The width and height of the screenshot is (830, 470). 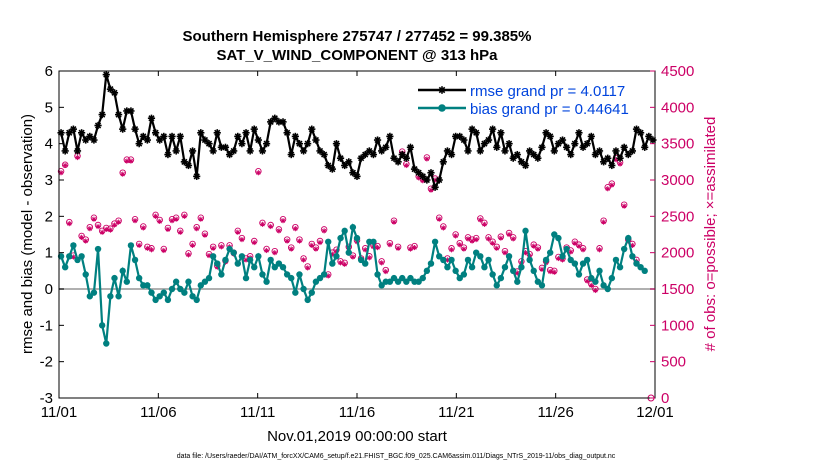 What do you see at coordinates (49, 289) in the screenshot?
I see `y-left-tick-label: 0` at bounding box center [49, 289].